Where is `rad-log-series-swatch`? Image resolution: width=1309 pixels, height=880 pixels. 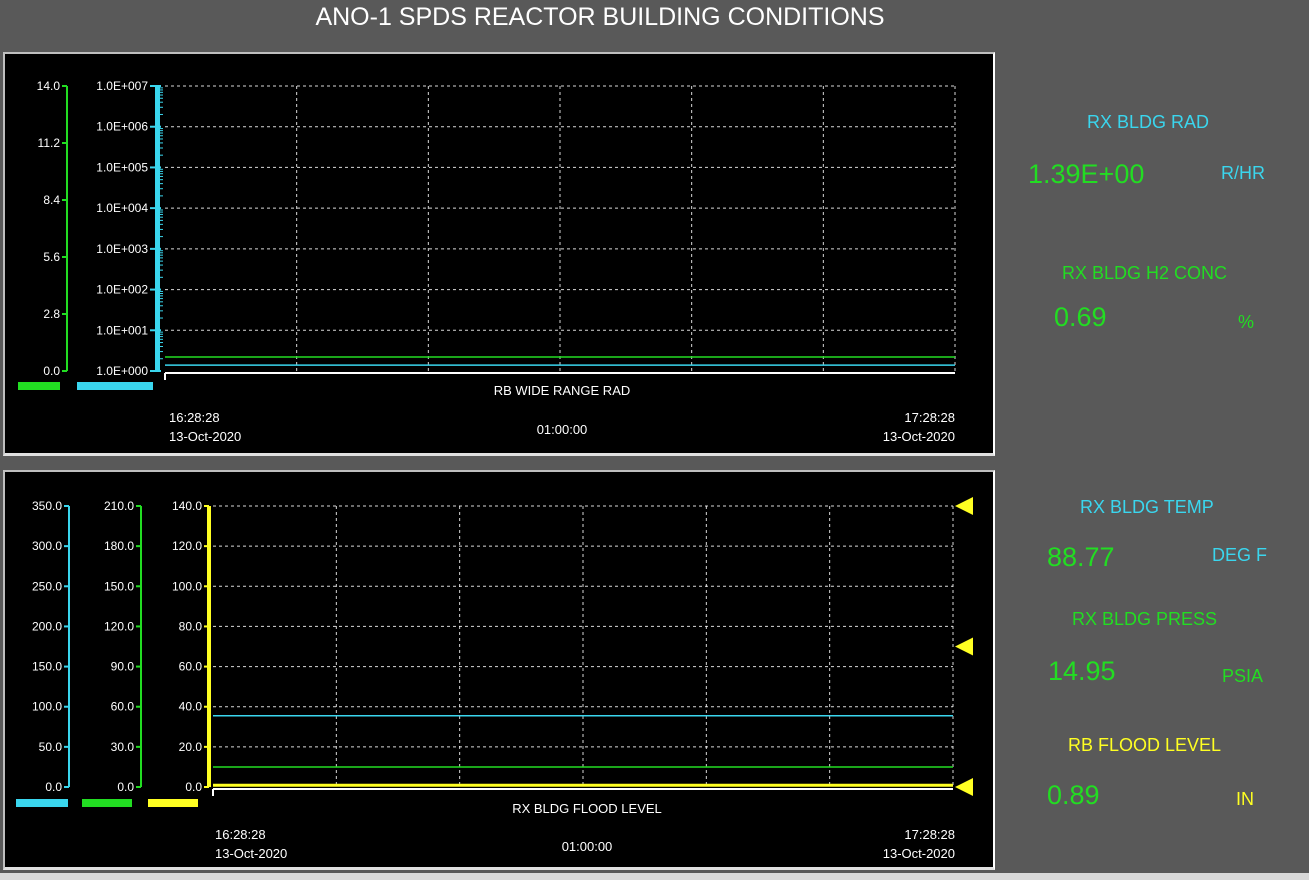
rad-log-series-swatch is located at coordinates (115, 386).